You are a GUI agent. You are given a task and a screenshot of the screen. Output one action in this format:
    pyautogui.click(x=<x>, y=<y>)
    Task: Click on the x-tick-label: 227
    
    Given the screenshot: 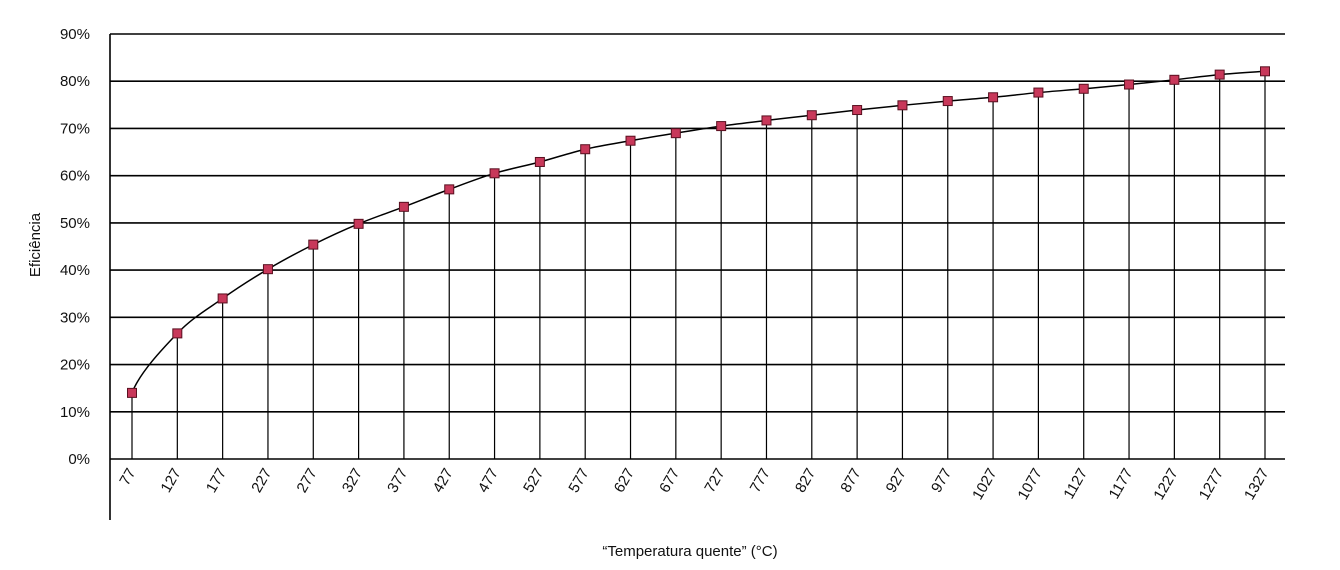 What is the action you would take?
    pyautogui.click(x=261, y=481)
    